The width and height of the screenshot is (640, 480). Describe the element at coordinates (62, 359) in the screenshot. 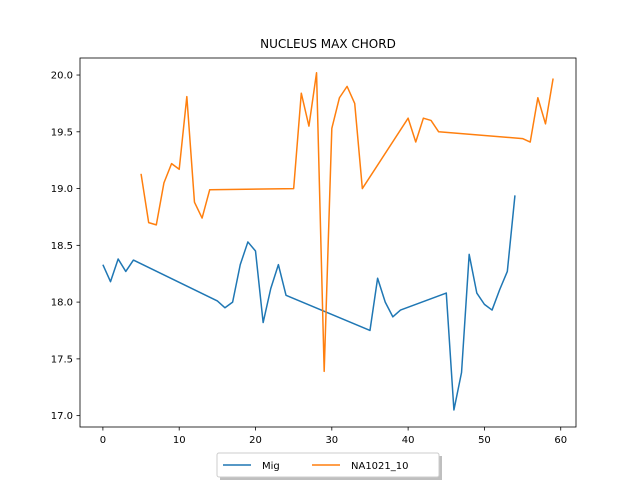

I see `y-tick-label: 17.5` at that location.